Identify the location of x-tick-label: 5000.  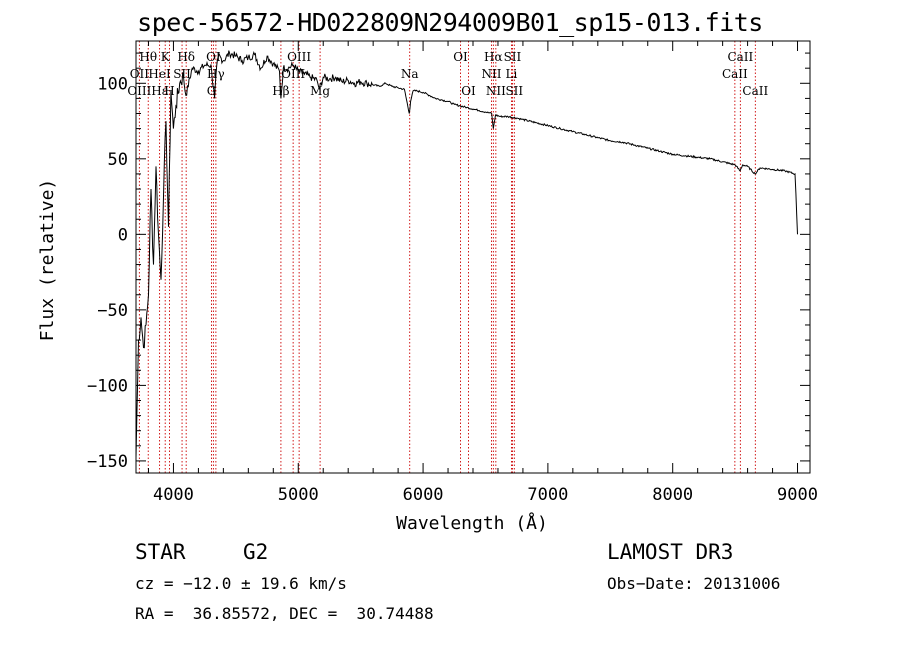
(298, 495).